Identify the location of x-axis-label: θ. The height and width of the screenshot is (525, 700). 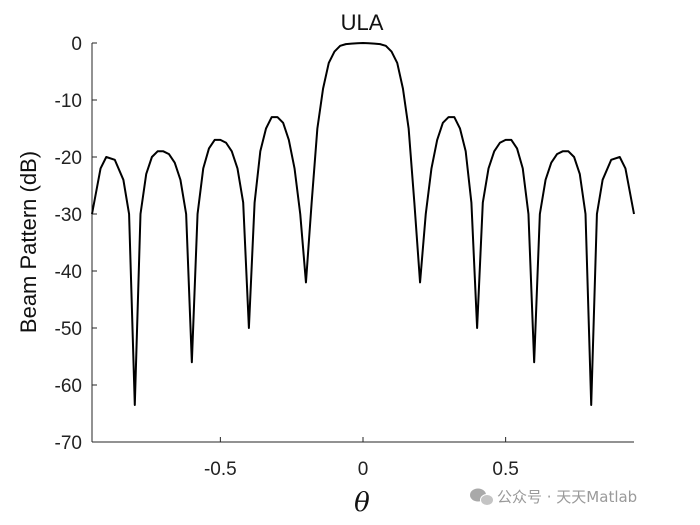
(362, 503).